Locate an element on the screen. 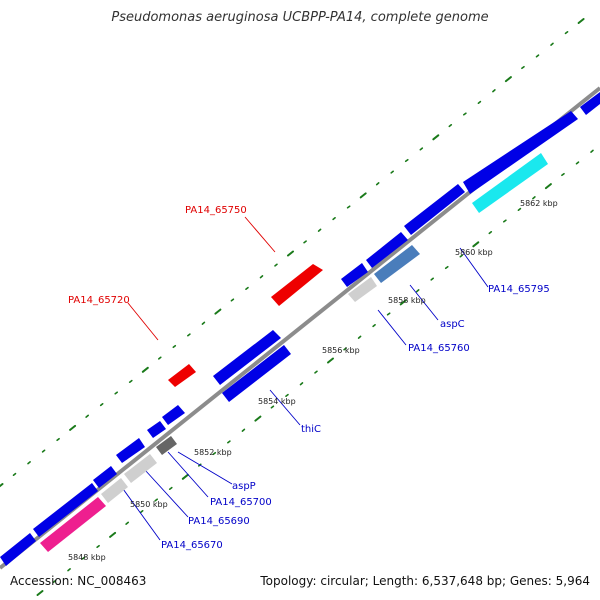 The height and width of the screenshot is (600, 600). label-pa14-65700: PA14_65700 is located at coordinates (241, 502).